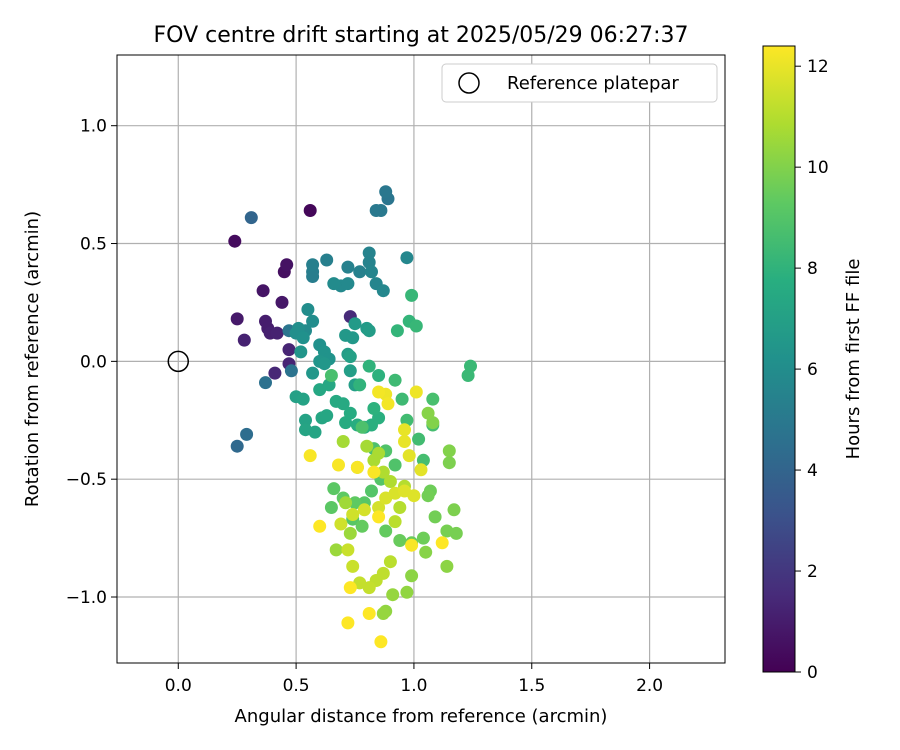  Describe the element at coordinates (579, 83) in the screenshot. I see `legend: Reference platepar` at that location.